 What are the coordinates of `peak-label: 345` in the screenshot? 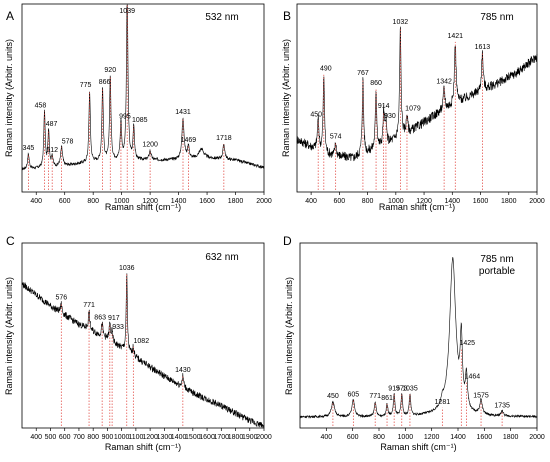 It's located at (29, 148).